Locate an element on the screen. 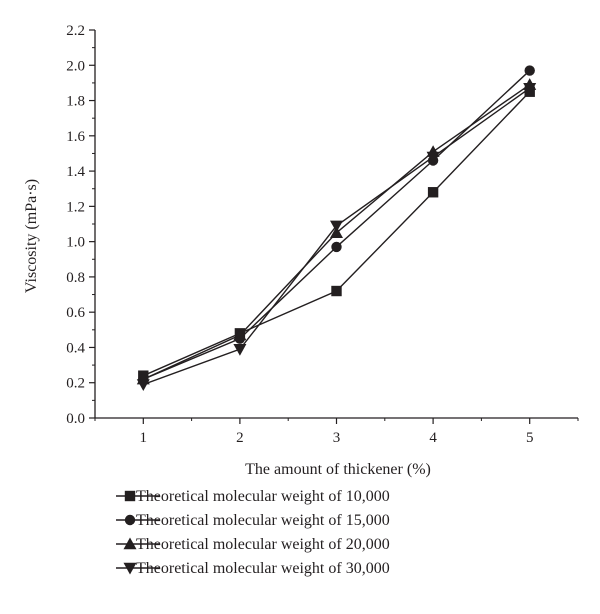  legend-item-2: Theoretical molecular weight of 15,000 is located at coordinates (253, 520).